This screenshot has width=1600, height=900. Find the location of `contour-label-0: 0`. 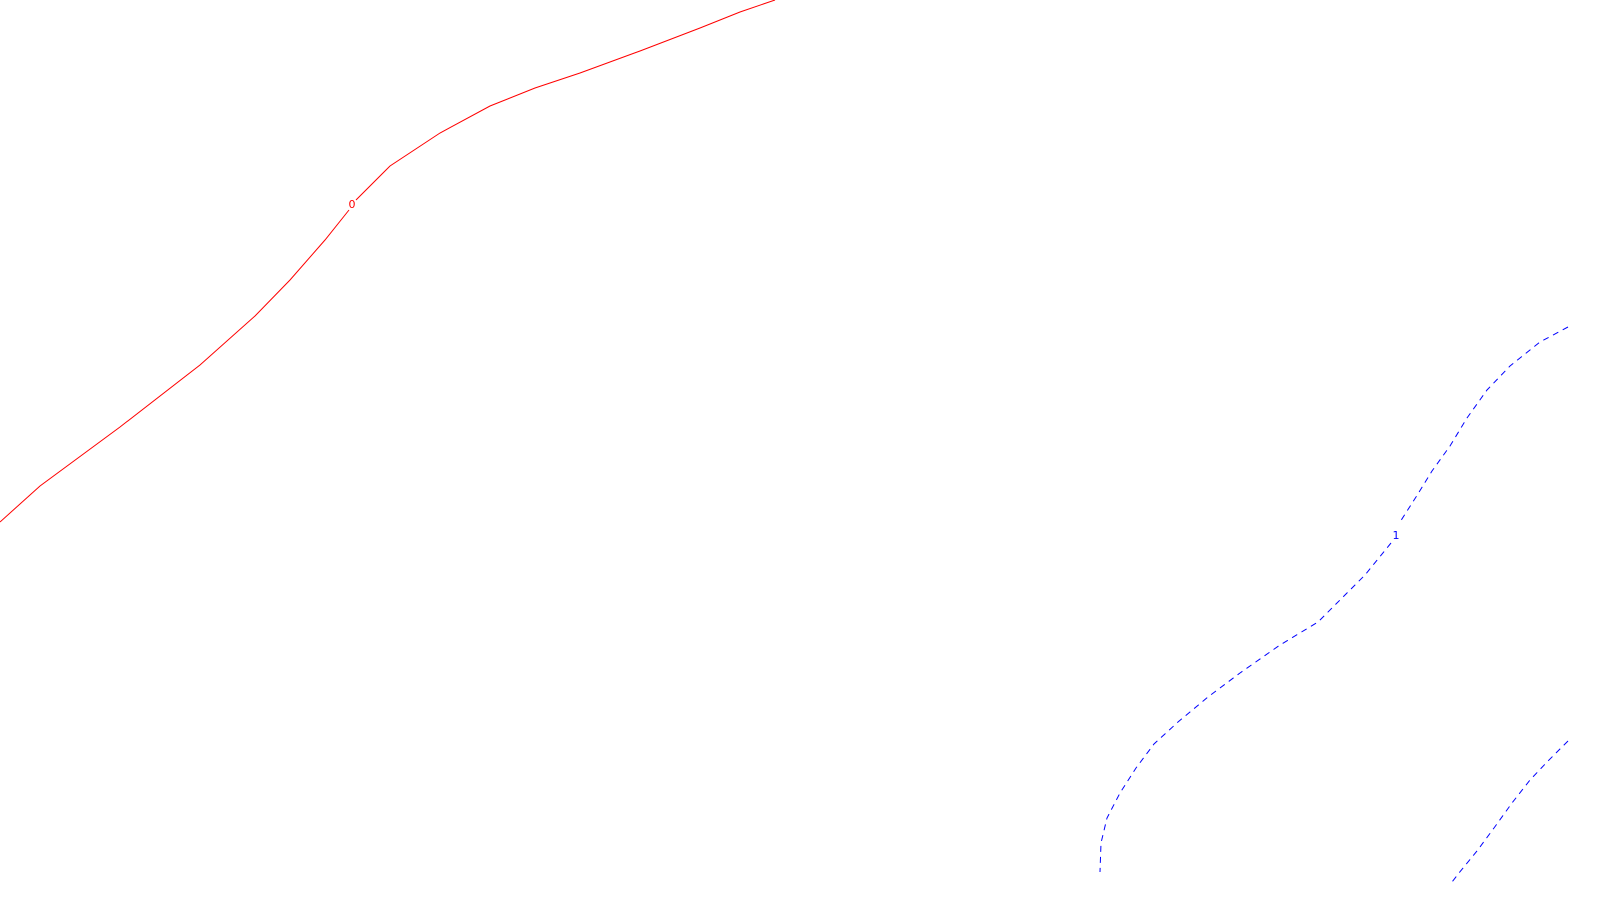

contour-label-0: 0 is located at coordinates (352, 204).